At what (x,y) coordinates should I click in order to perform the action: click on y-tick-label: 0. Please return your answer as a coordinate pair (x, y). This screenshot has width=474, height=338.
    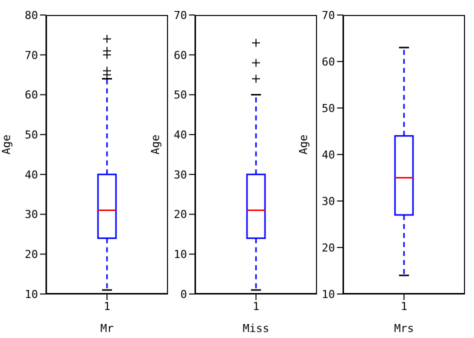
    Looking at the image, I should click on (183, 294).